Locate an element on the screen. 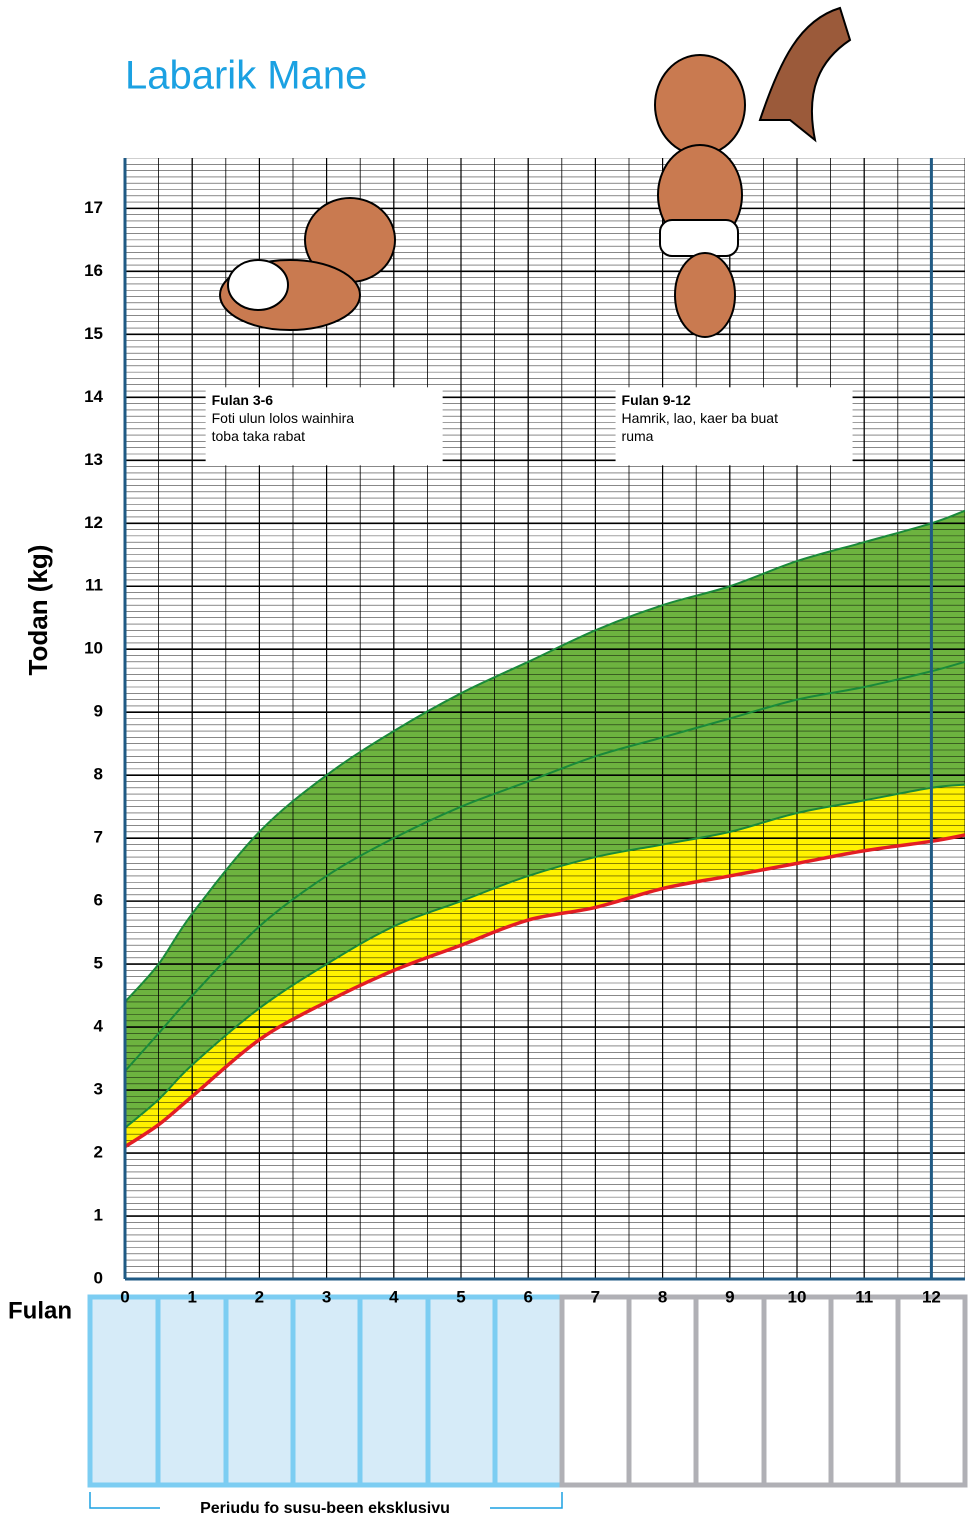  month-boxes: Periudu fo susu-been eksklusivu is located at coordinates (527, 1405).